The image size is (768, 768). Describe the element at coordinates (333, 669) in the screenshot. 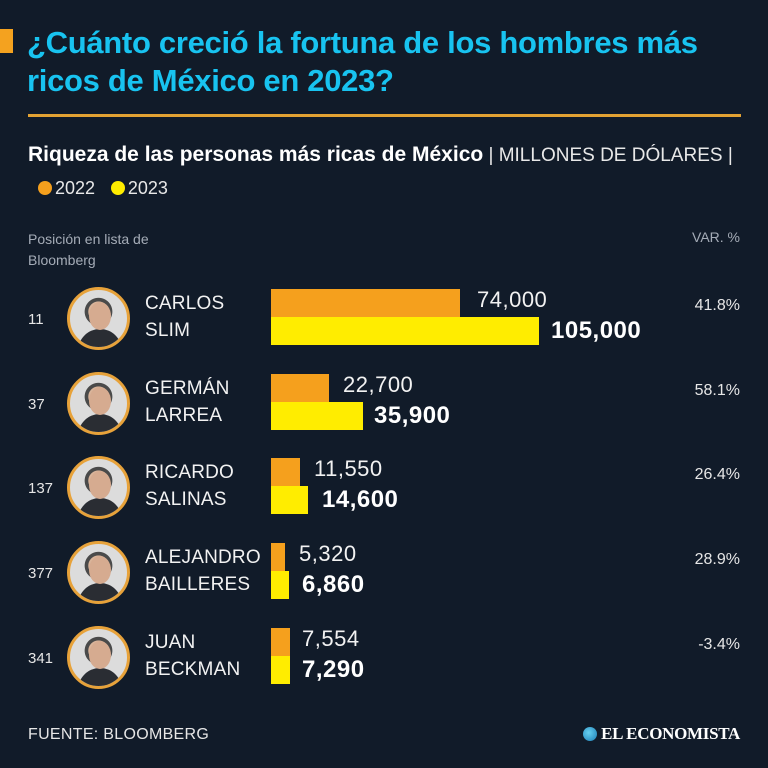

I see `value-2023: 7,290` at that location.